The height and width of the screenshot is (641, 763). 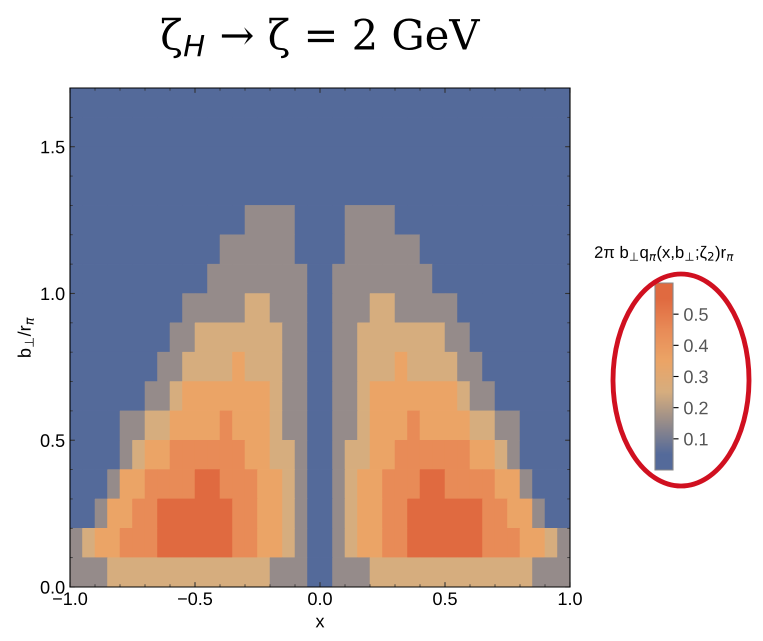 What do you see at coordinates (52, 587) in the screenshot?
I see `y-tick-label: 0.0` at bounding box center [52, 587].